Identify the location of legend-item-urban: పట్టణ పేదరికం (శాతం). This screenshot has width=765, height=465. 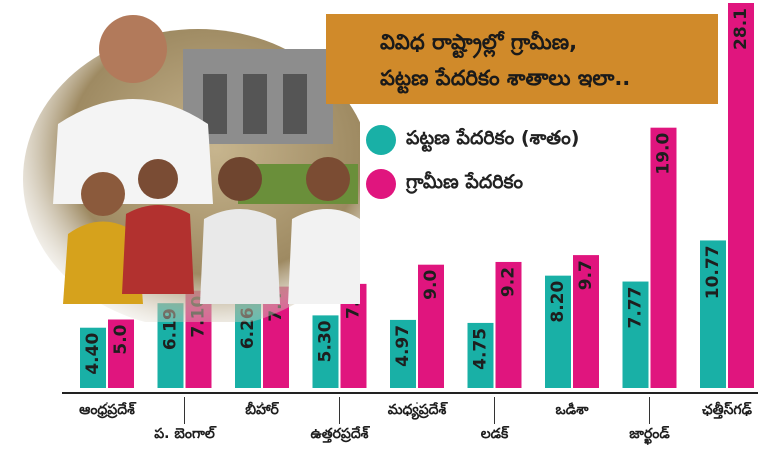
(472, 140).